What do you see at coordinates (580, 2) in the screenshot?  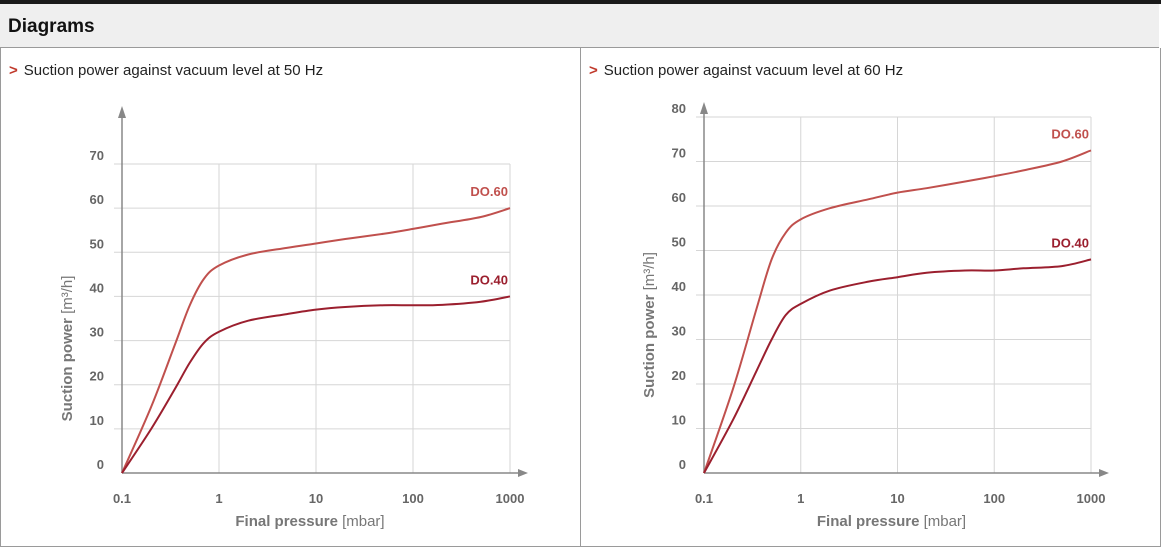 I see `top-rule` at bounding box center [580, 2].